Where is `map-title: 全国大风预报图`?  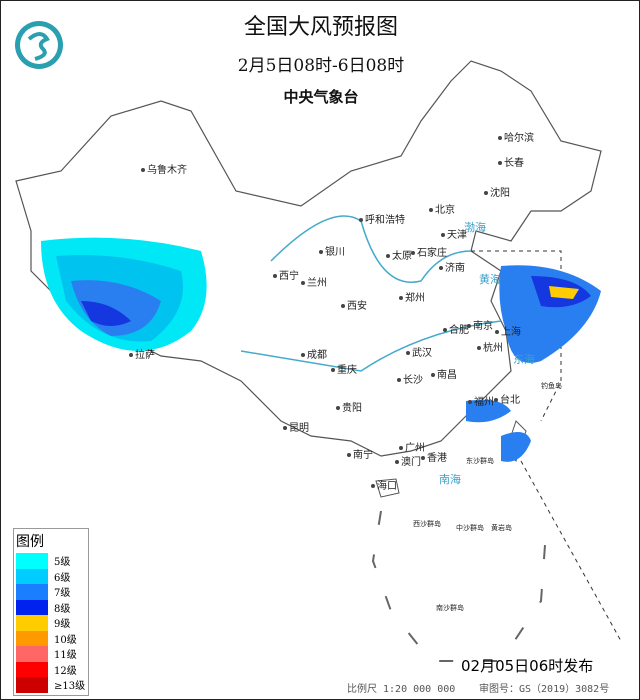
map-title: 全国大风预报图 is located at coordinates (320, 27).